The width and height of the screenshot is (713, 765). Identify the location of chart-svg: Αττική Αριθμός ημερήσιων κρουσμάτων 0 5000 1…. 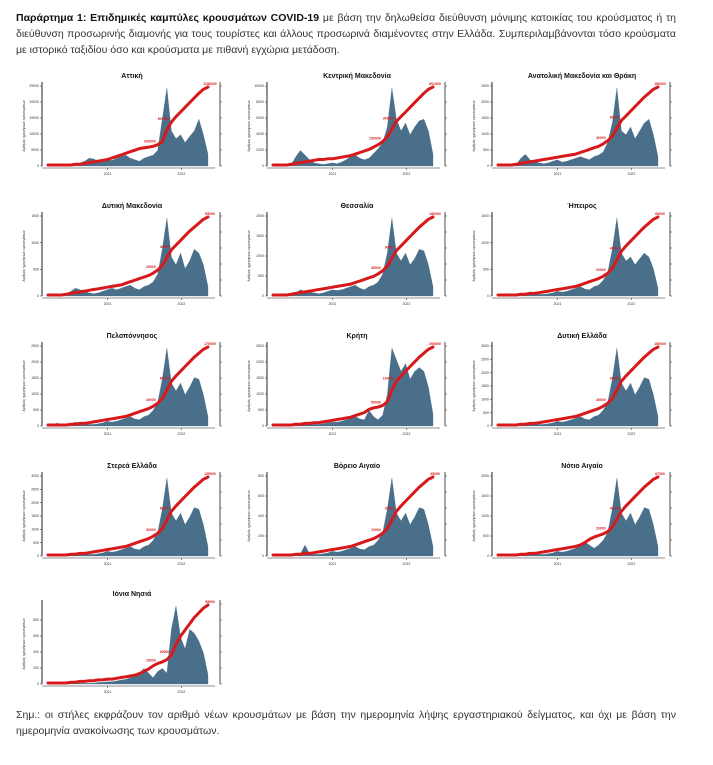
(122, 124).